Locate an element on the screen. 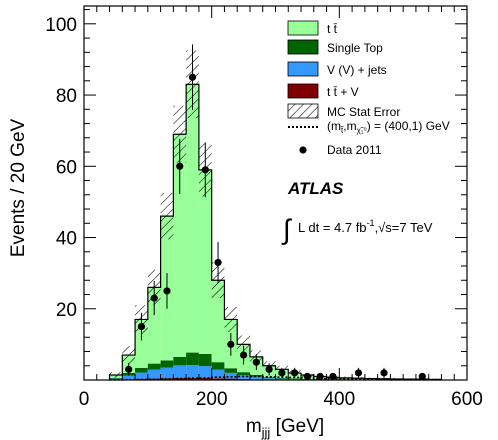  x-axis-label: mjjj [GeV] is located at coordinates (285, 428).